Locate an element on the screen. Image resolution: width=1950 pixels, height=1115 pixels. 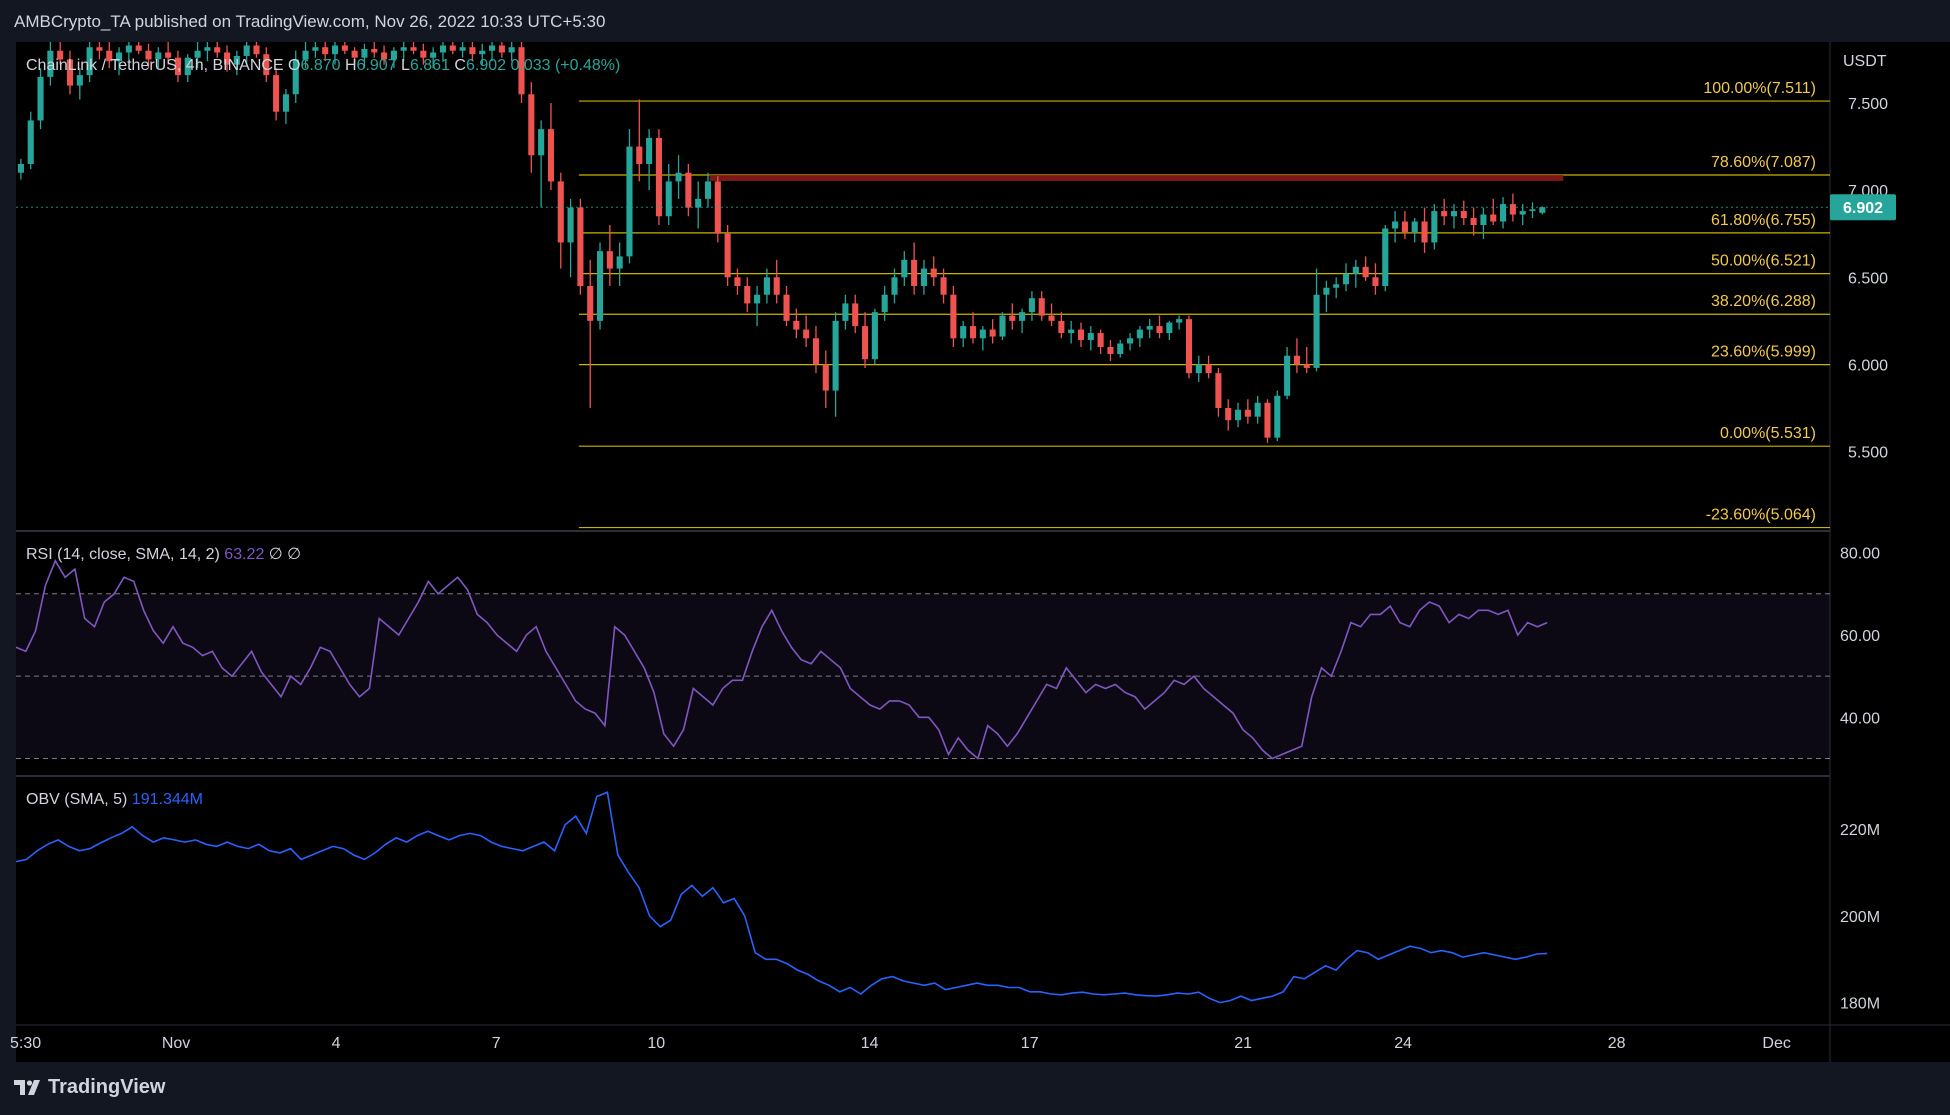
price-tick-label: 6.000 is located at coordinates (1868, 365).